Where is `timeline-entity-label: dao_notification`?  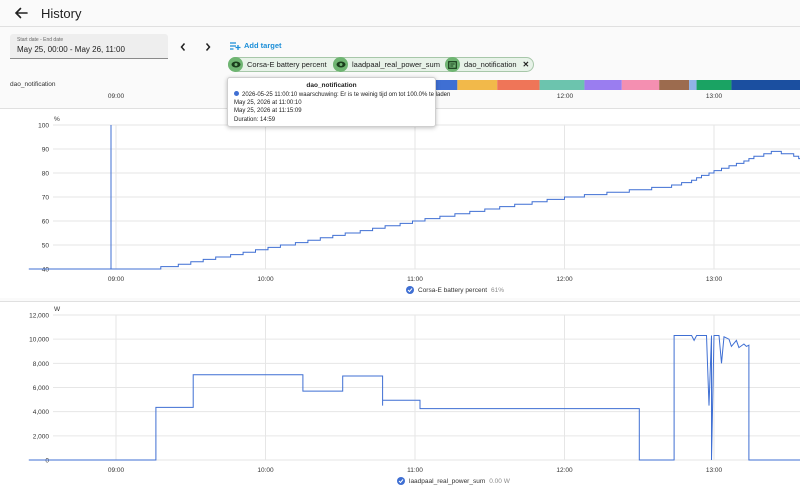 timeline-entity-label: dao_notification is located at coordinates (33, 84).